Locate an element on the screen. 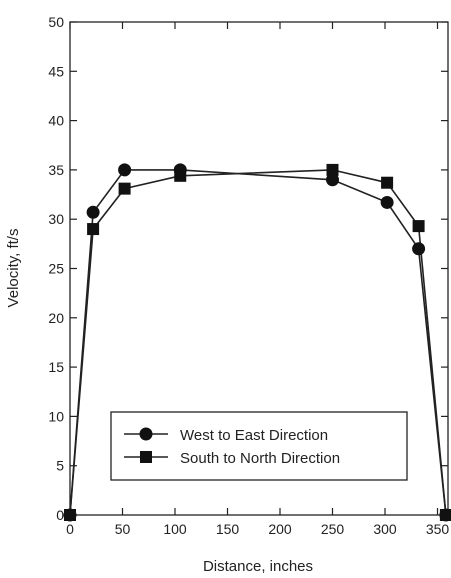 The width and height of the screenshot is (451, 578). x-axis-title: Distance, inches is located at coordinates (258, 566).